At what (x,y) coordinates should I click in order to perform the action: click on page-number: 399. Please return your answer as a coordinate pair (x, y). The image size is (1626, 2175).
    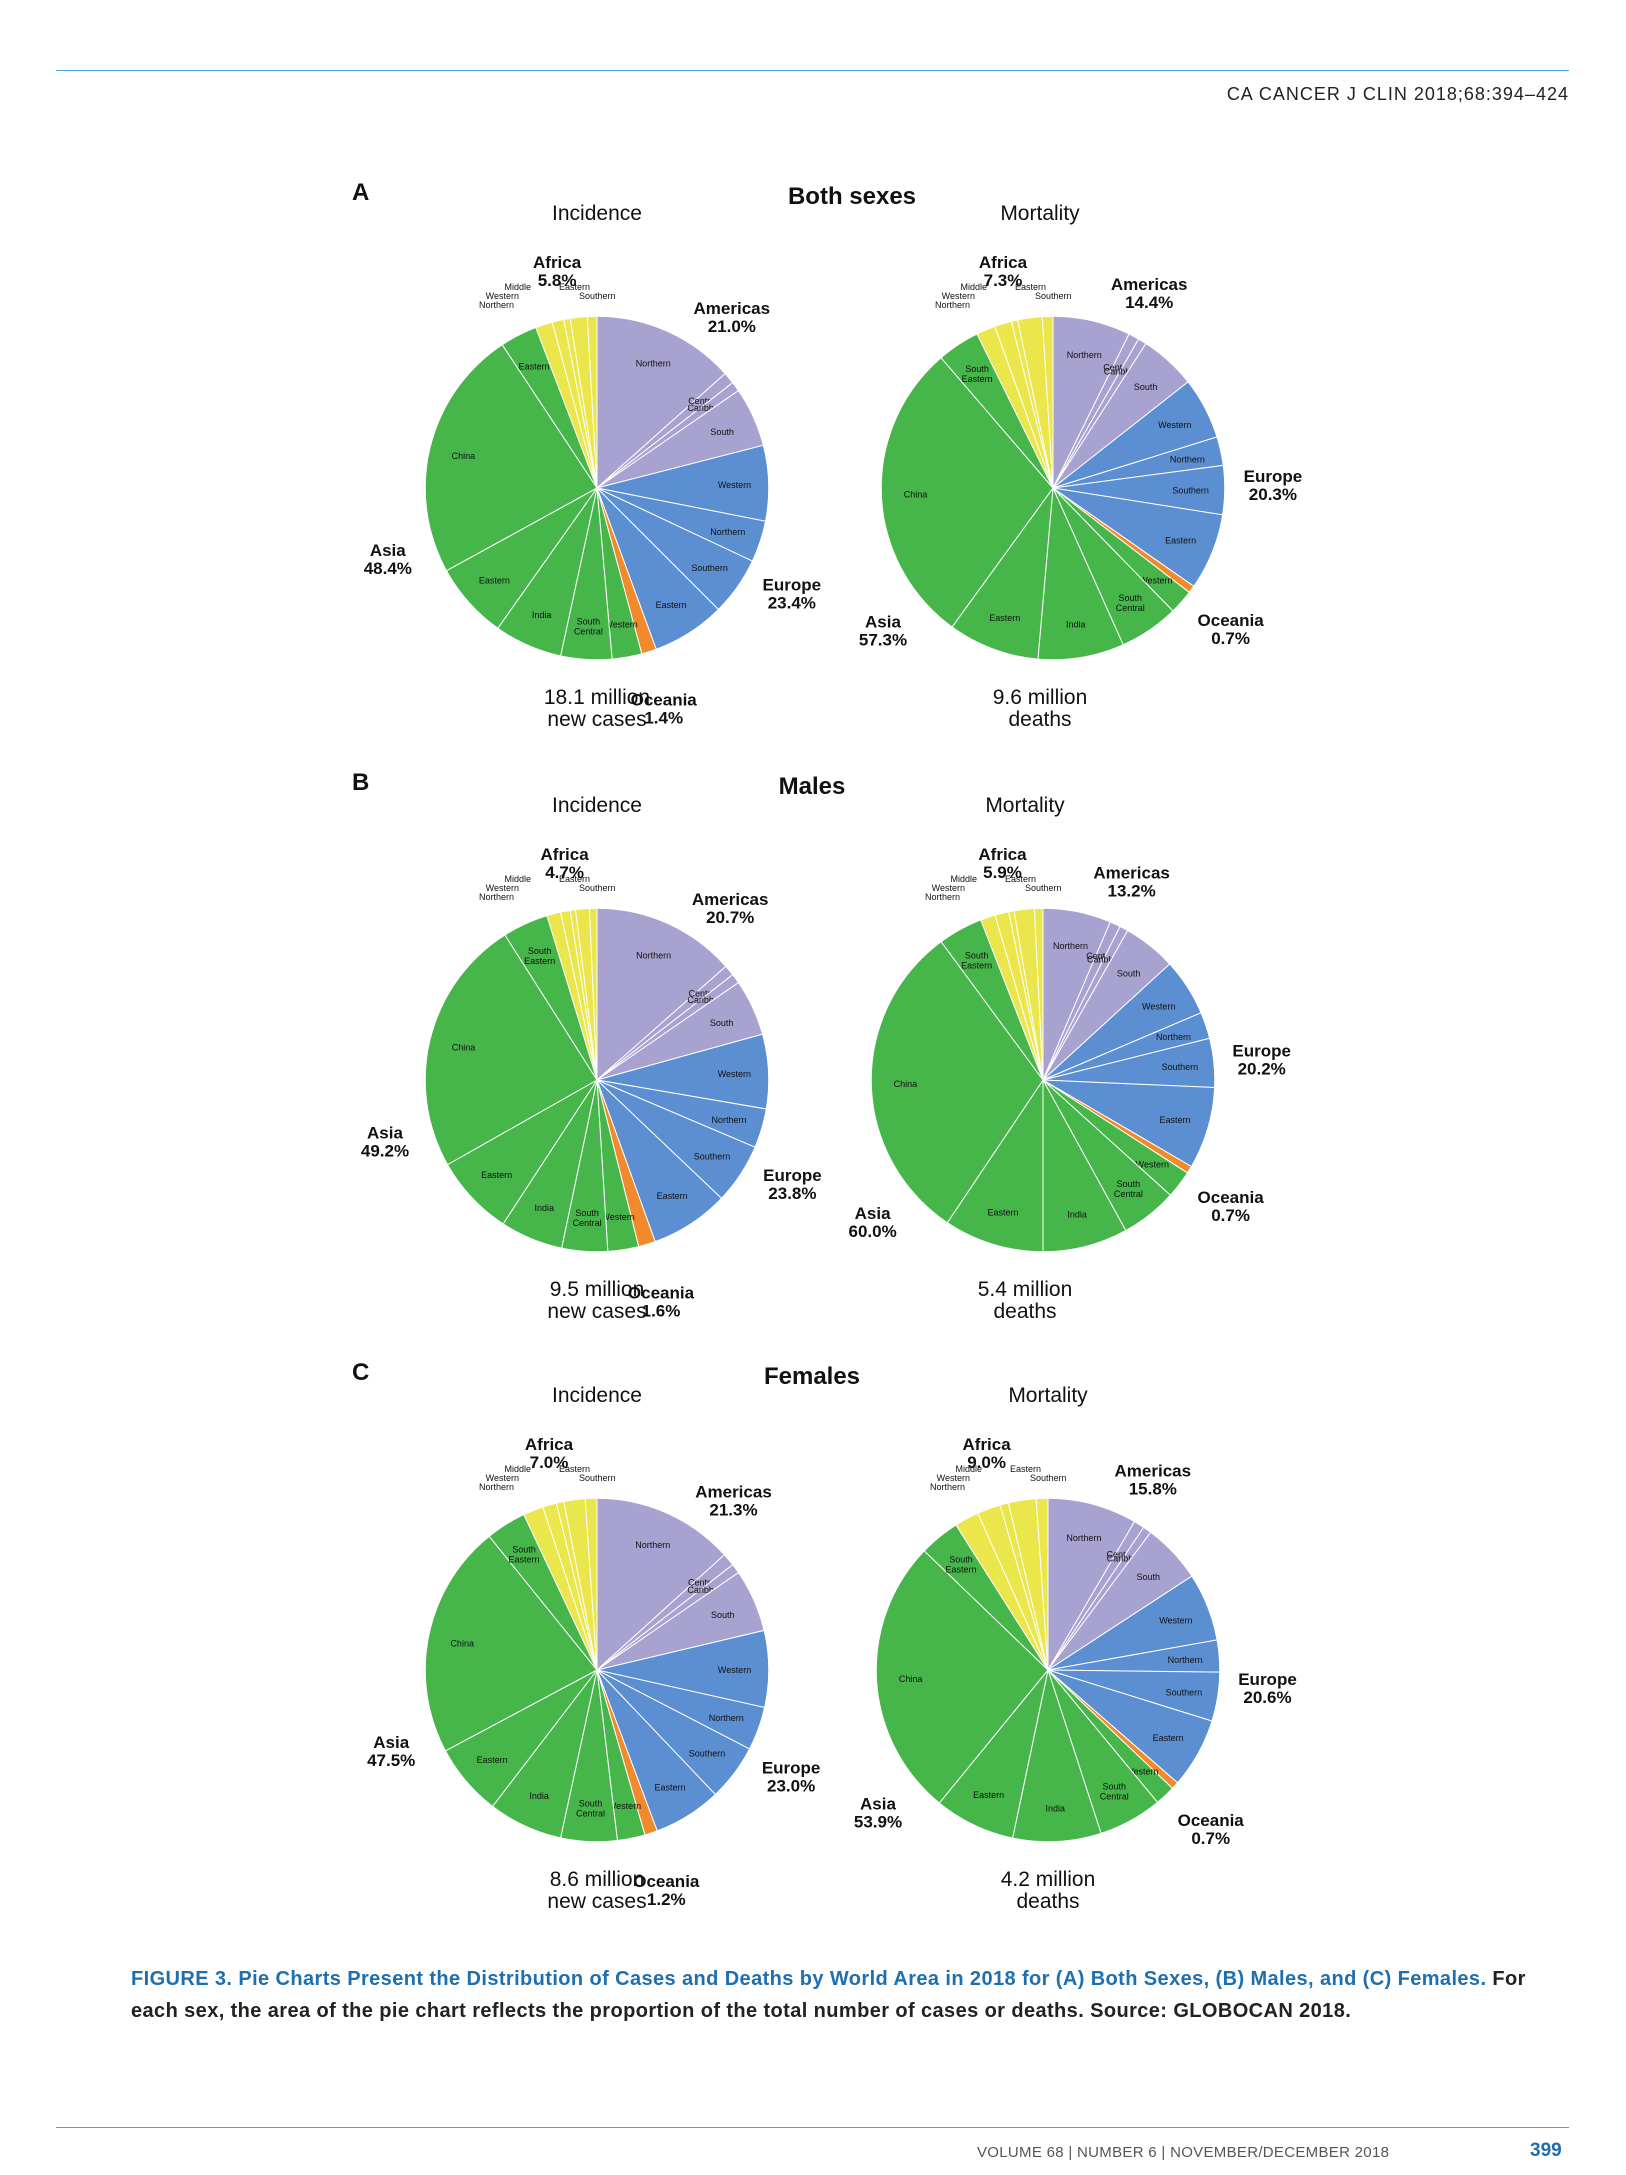
    Looking at the image, I should click on (1546, 2150).